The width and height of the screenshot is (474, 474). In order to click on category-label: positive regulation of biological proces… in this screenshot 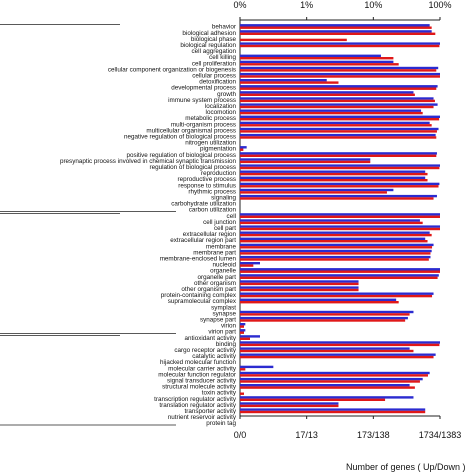, I will do `click(181, 155)`.